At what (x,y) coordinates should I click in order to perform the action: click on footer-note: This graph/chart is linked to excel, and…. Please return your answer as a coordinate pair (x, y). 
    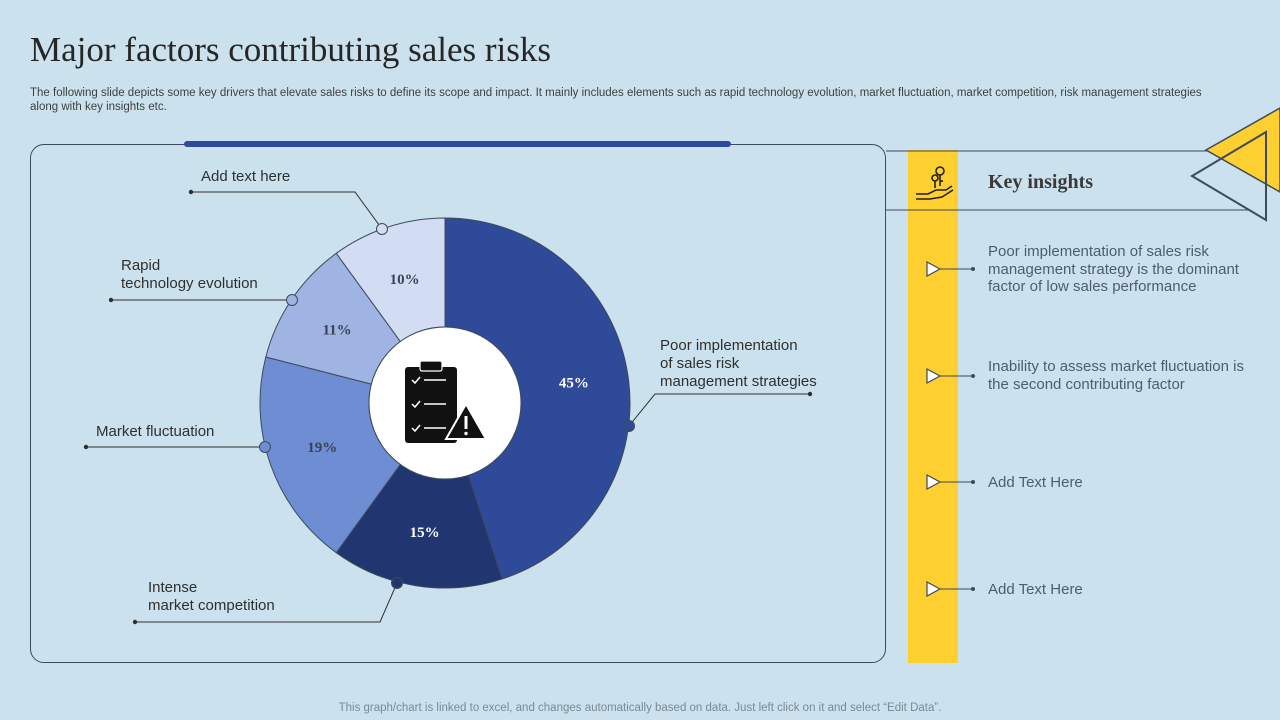
    Looking at the image, I should click on (640, 708).